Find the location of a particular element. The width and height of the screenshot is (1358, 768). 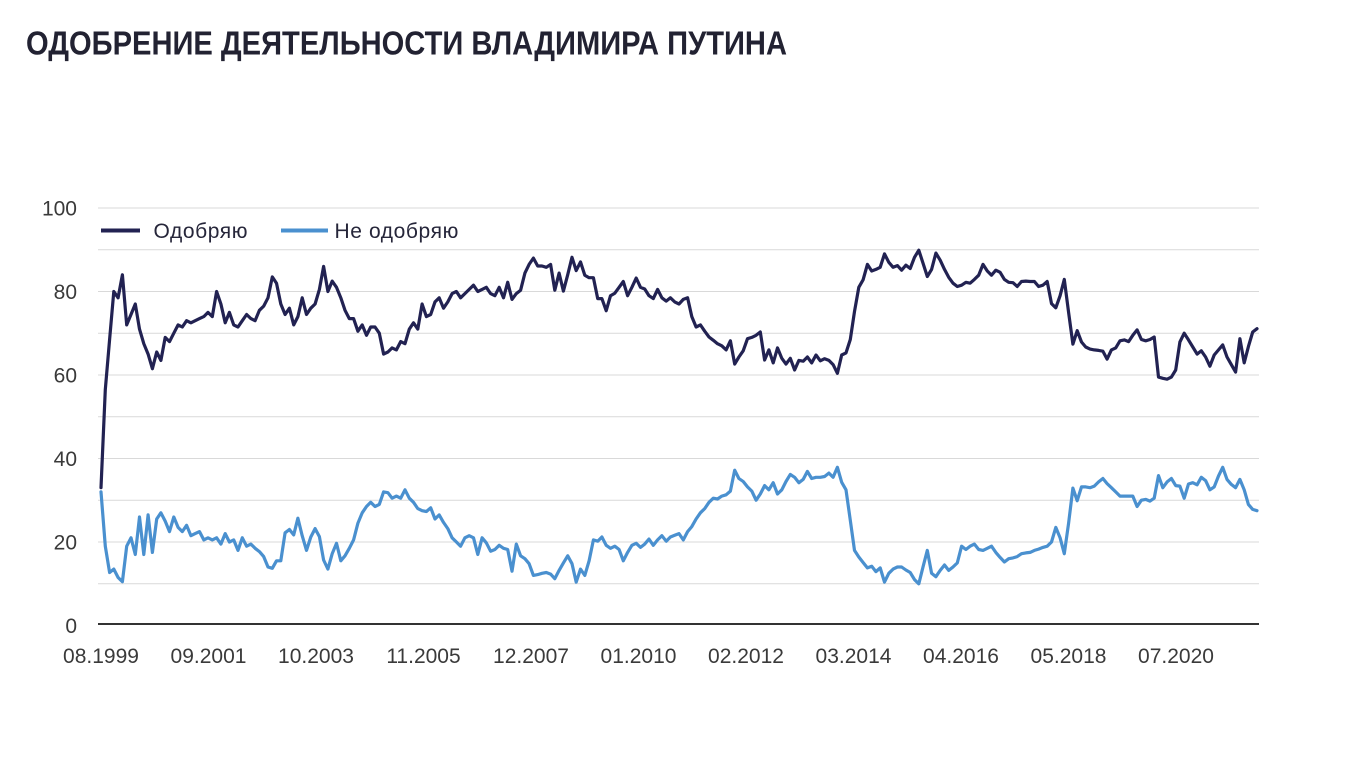

svg-text: 05.2018 is located at coordinates (1069, 656).